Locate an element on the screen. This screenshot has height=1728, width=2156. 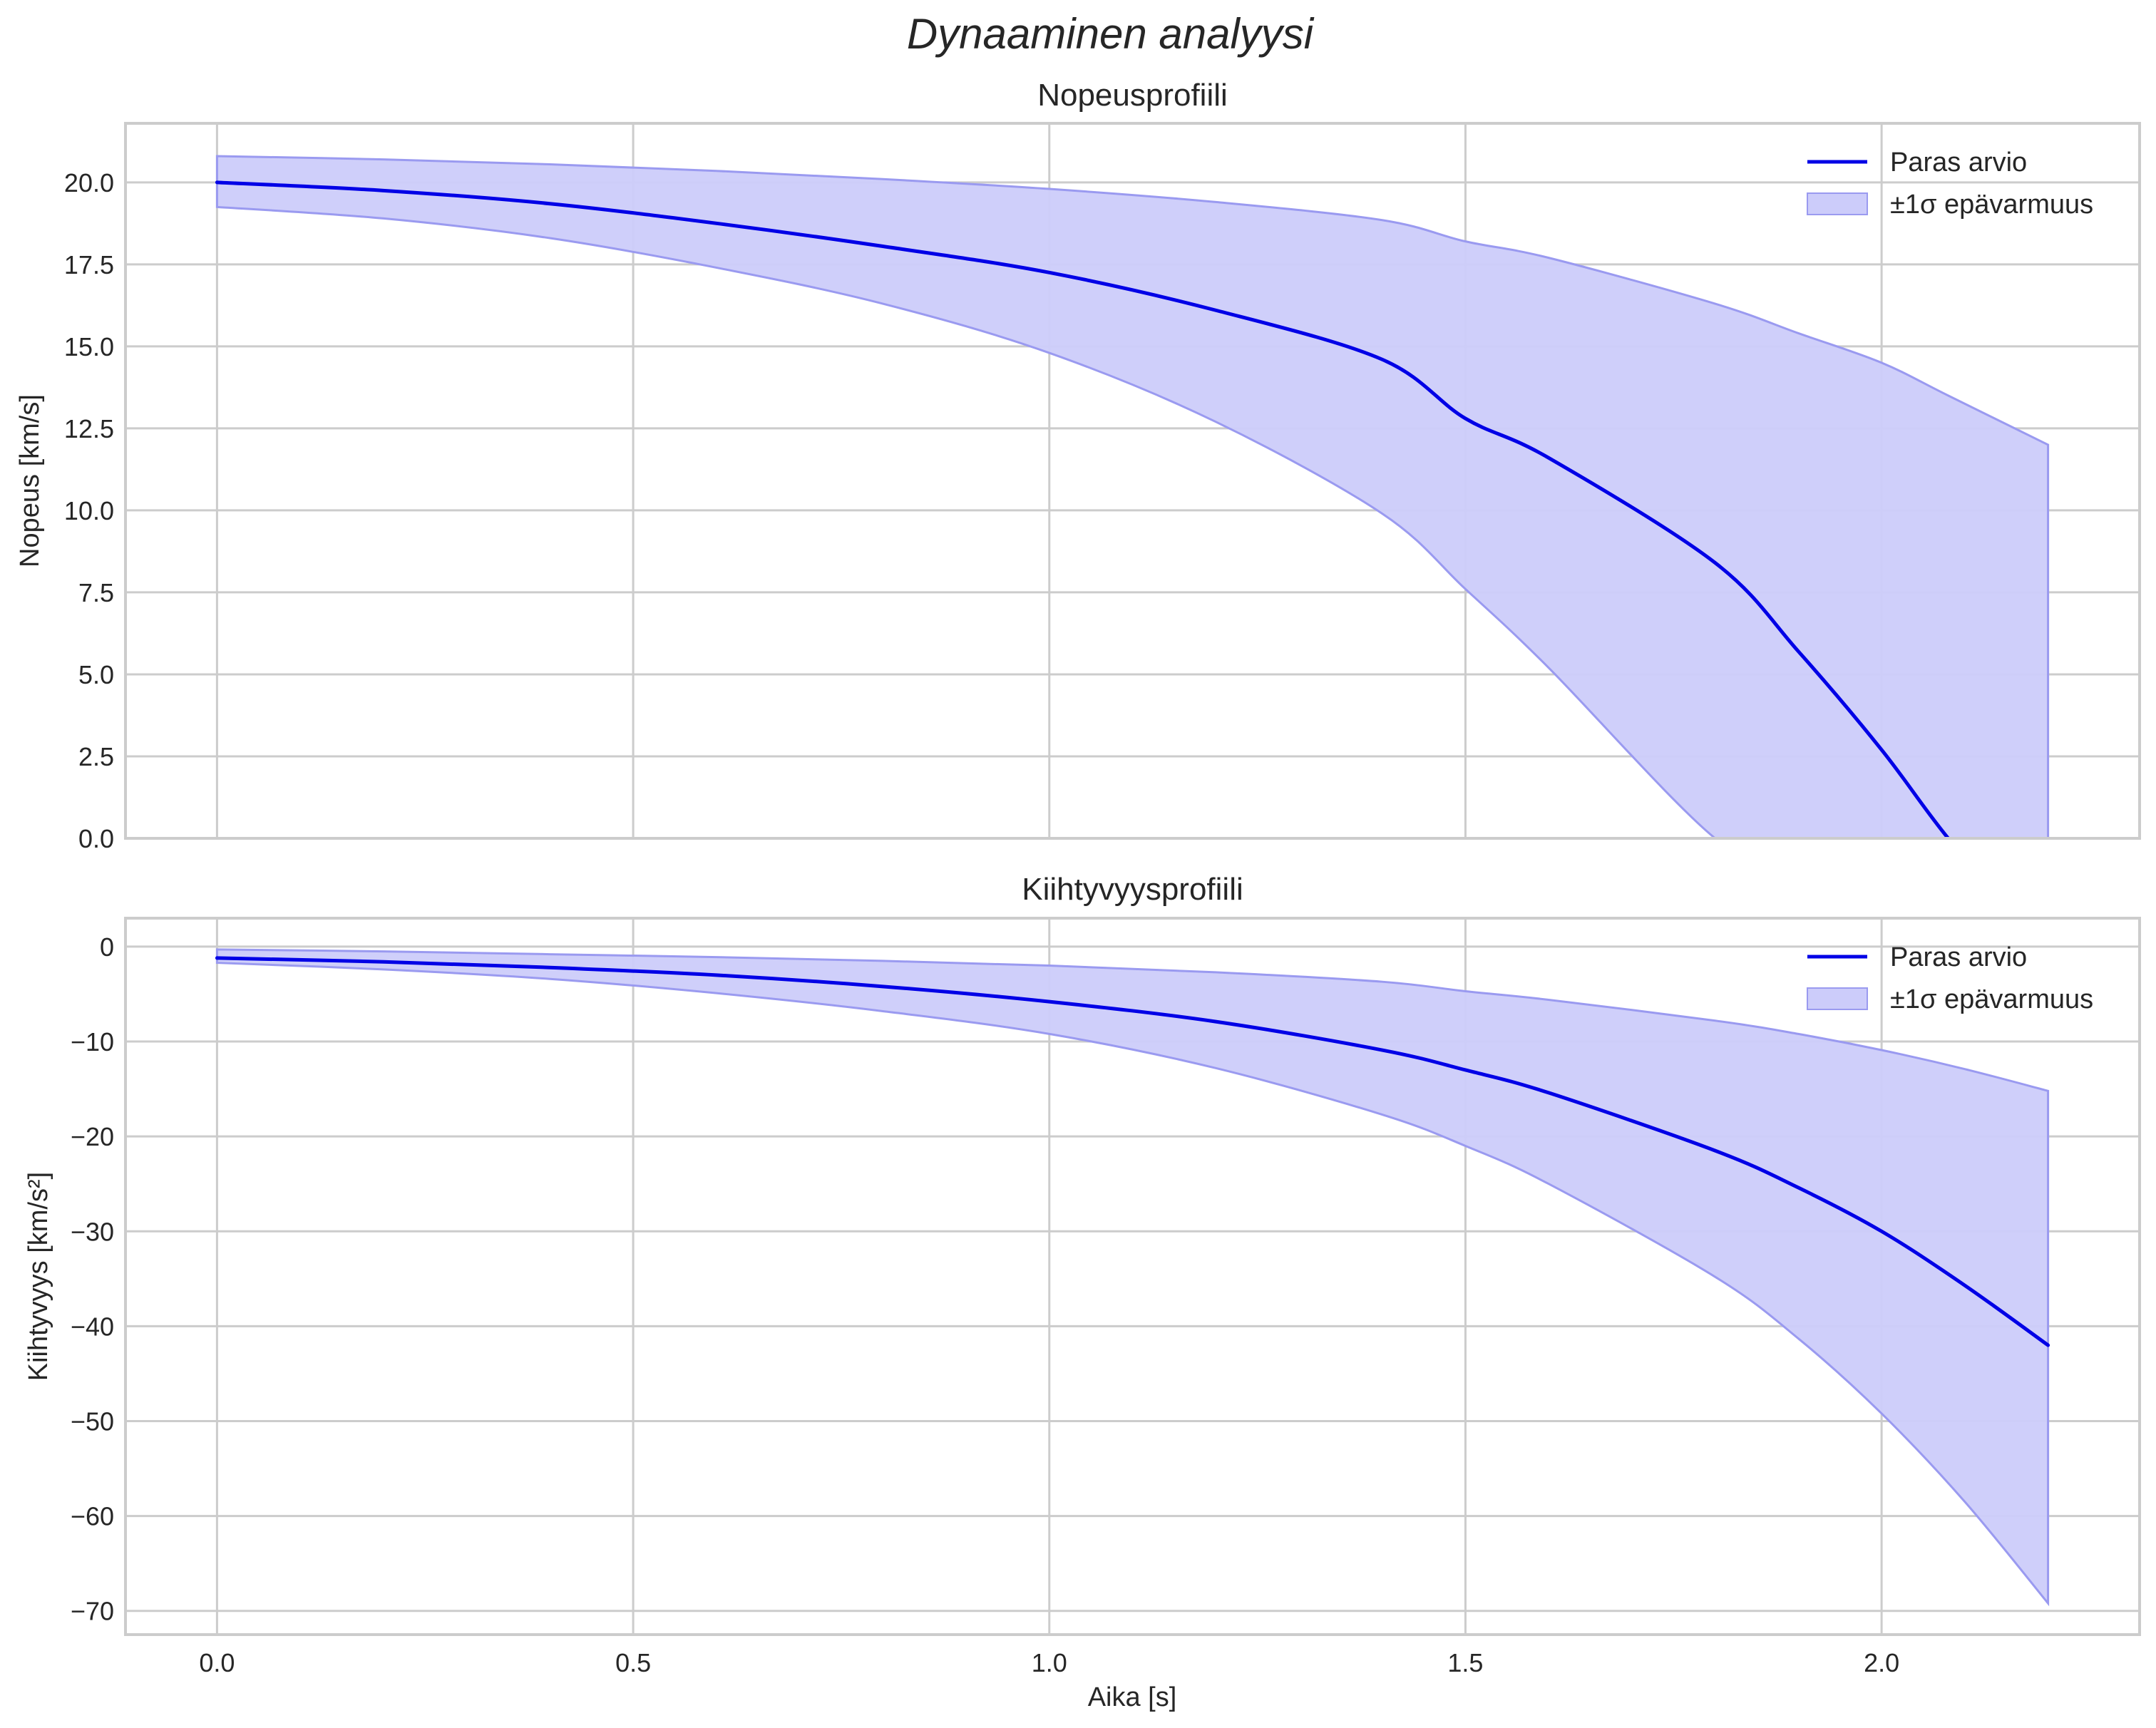
y-tick-label: −70 is located at coordinates (92, 1611).